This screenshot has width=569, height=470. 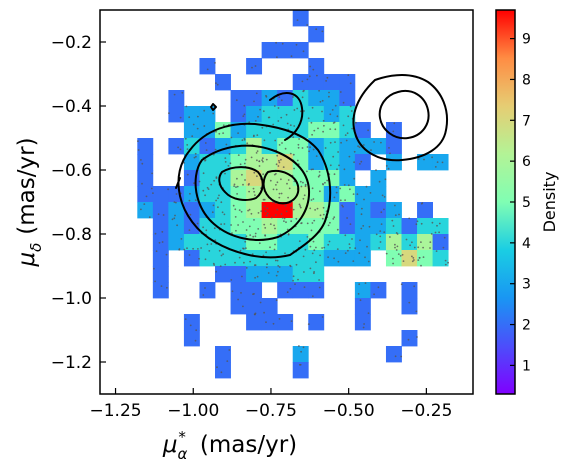 What do you see at coordinates (349, 411) in the screenshot?
I see `x-tick-label: −0.50` at bounding box center [349, 411].